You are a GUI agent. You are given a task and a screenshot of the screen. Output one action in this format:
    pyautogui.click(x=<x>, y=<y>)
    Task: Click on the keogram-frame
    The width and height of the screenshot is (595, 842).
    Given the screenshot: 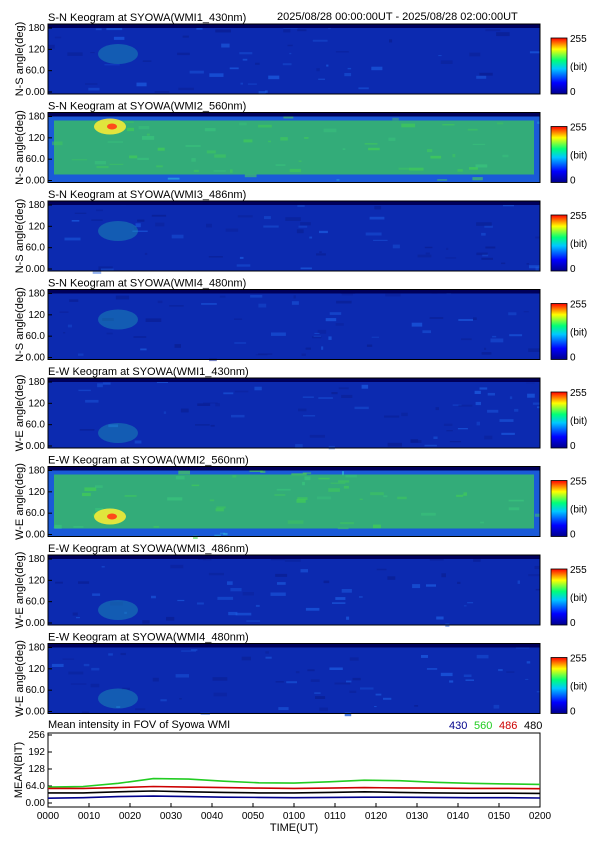 What is the action you would take?
    pyautogui.click(x=294, y=501)
    